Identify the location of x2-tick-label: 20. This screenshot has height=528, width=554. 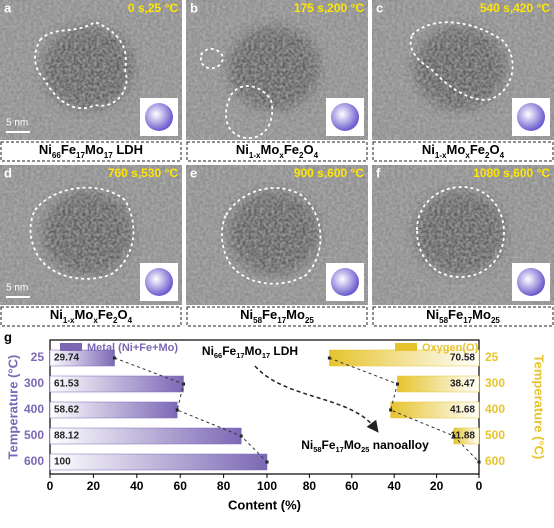
(437, 486).